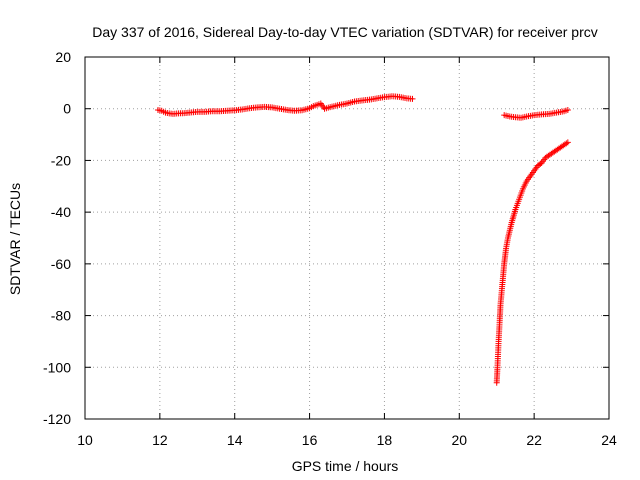 The image size is (640, 480). Describe the element at coordinates (15, 239) in the screenshot. I see `y-axis-label: SDTVAR / TECUs` at that location.